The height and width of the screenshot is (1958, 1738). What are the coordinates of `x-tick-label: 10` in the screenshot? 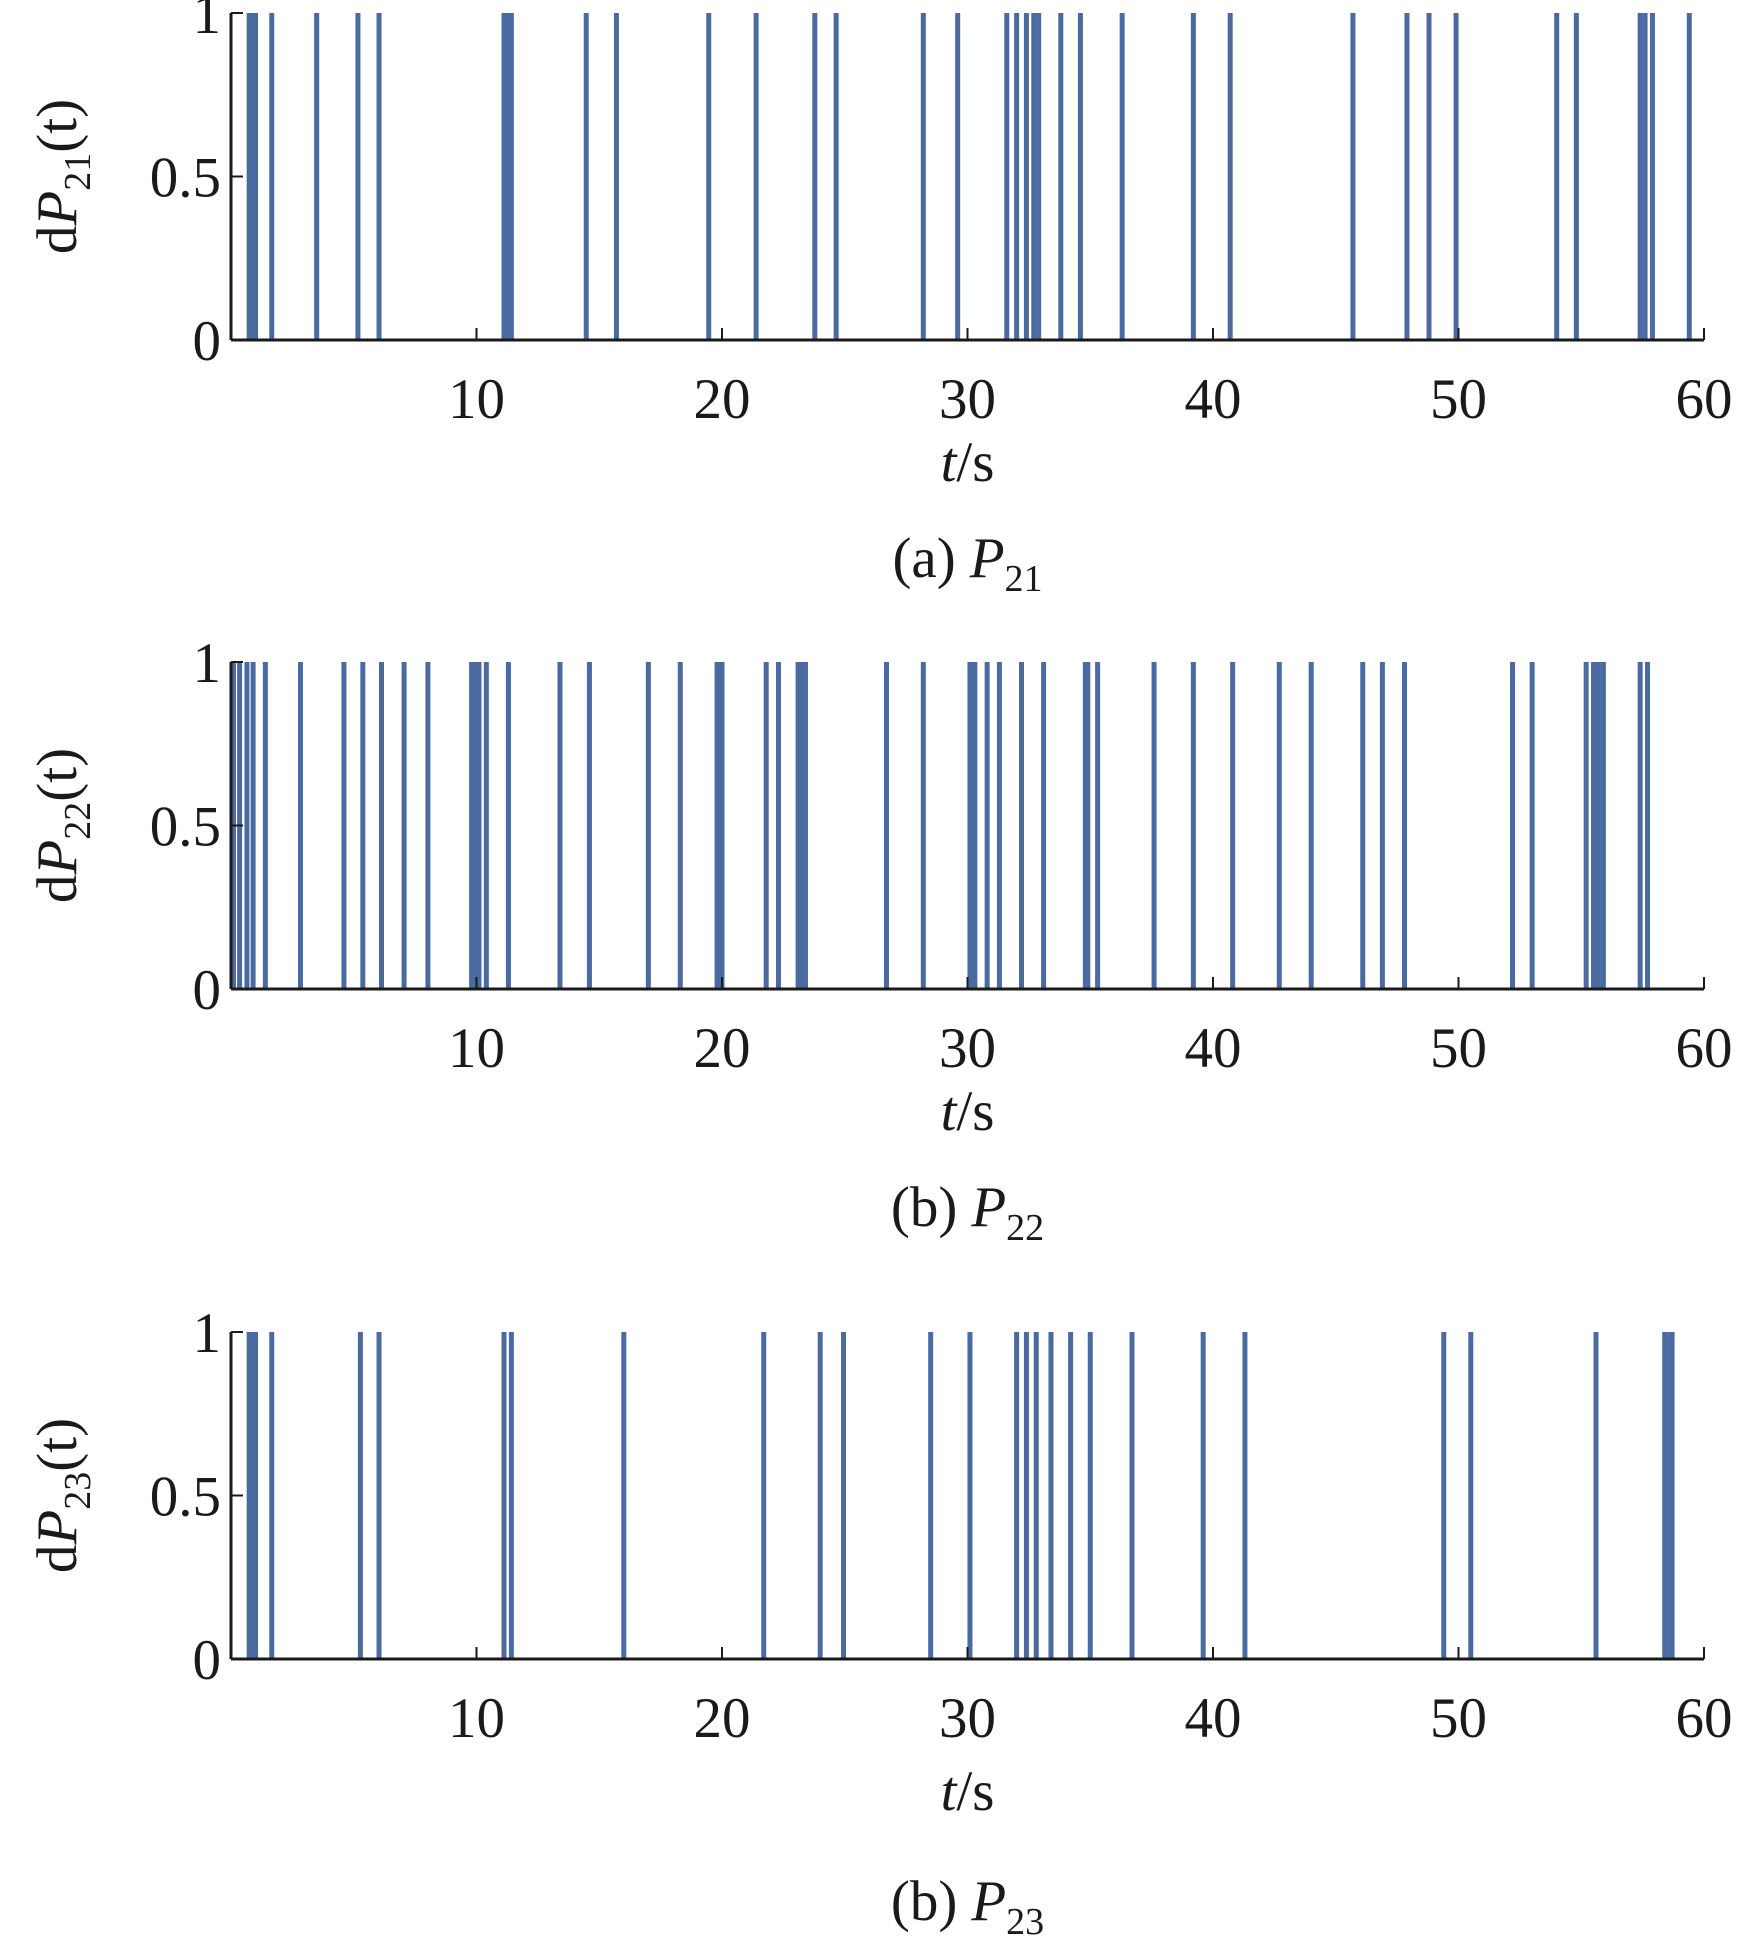 It's located at (476, 1718).